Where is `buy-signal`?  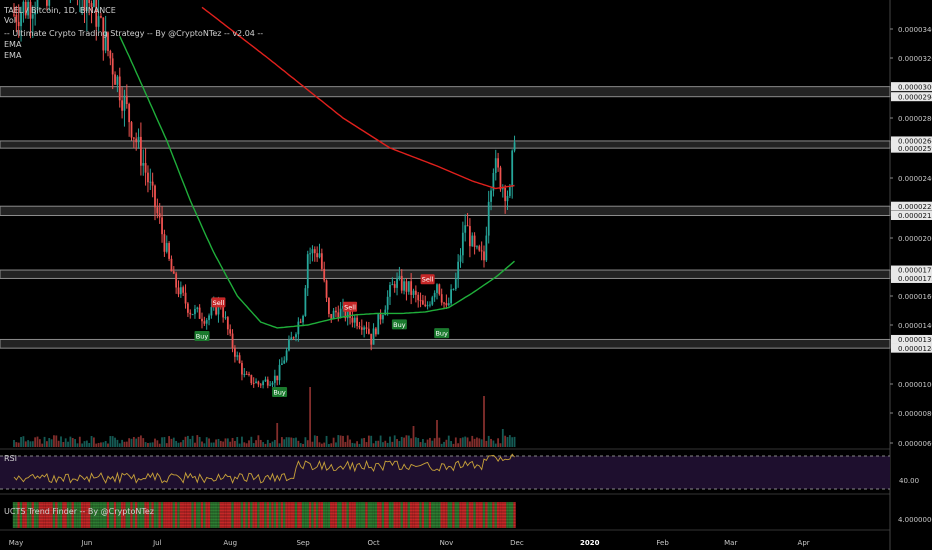 buy-signal is located at coordinates (399, 324).